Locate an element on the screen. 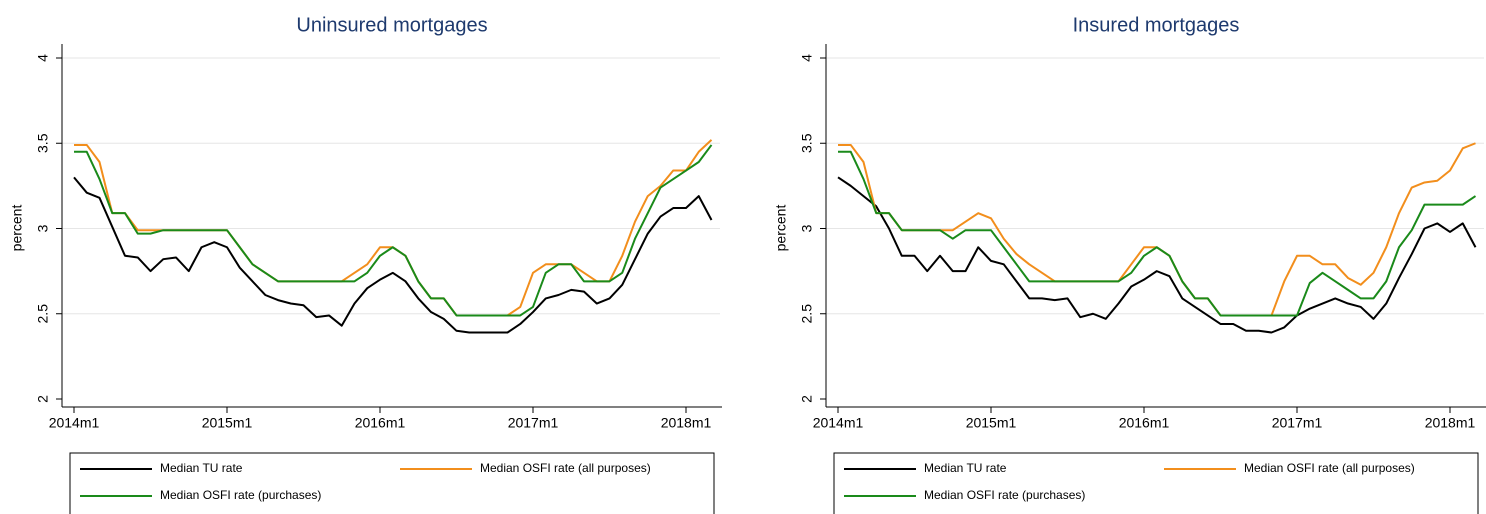 This screenshot has height=514, width=1486. chart-title: Insured mortgages is located at coordinates (1156, 25).